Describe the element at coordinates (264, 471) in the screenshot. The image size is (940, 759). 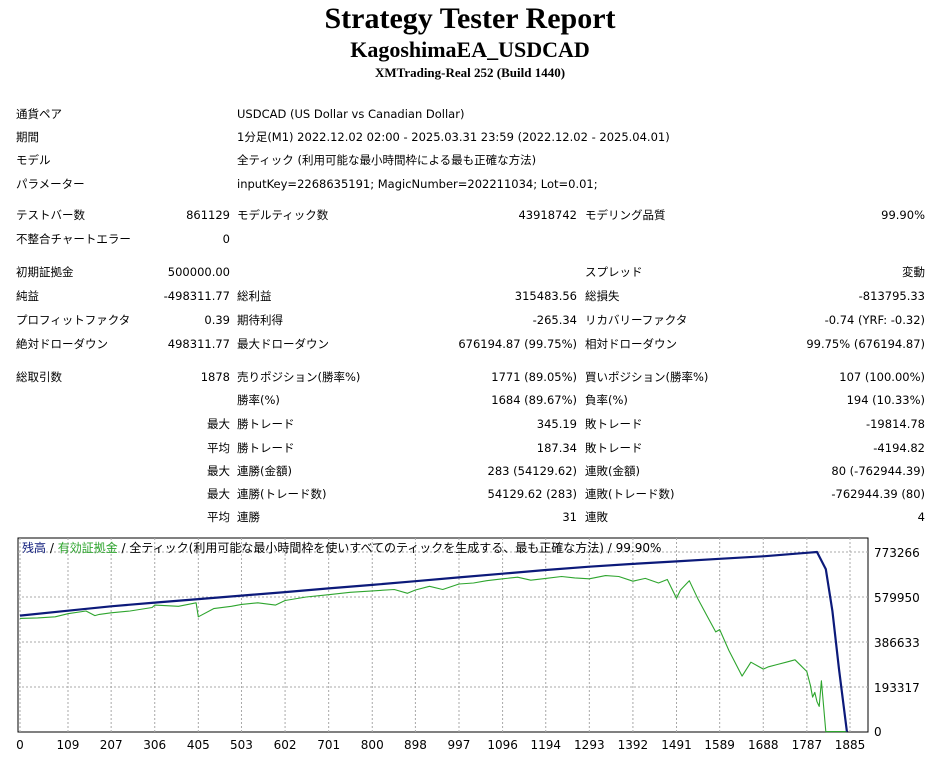
I see `max-consec-wins-amt-label: 連勝(金額)` at that location.